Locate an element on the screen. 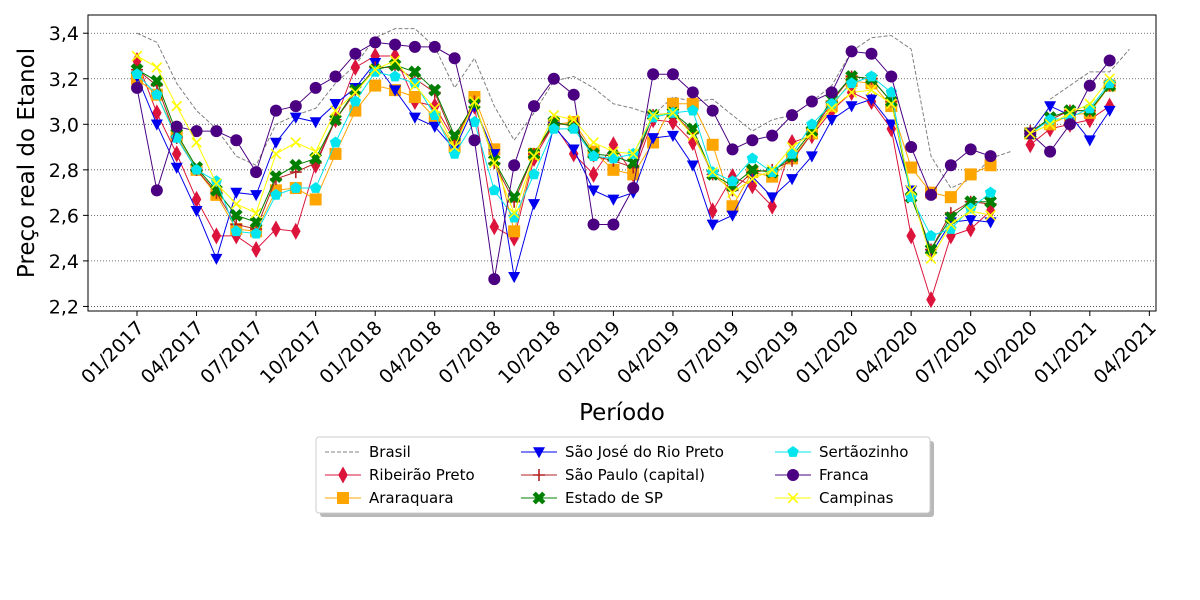  x-axis-title: Período is located at coordinates (622, 413).